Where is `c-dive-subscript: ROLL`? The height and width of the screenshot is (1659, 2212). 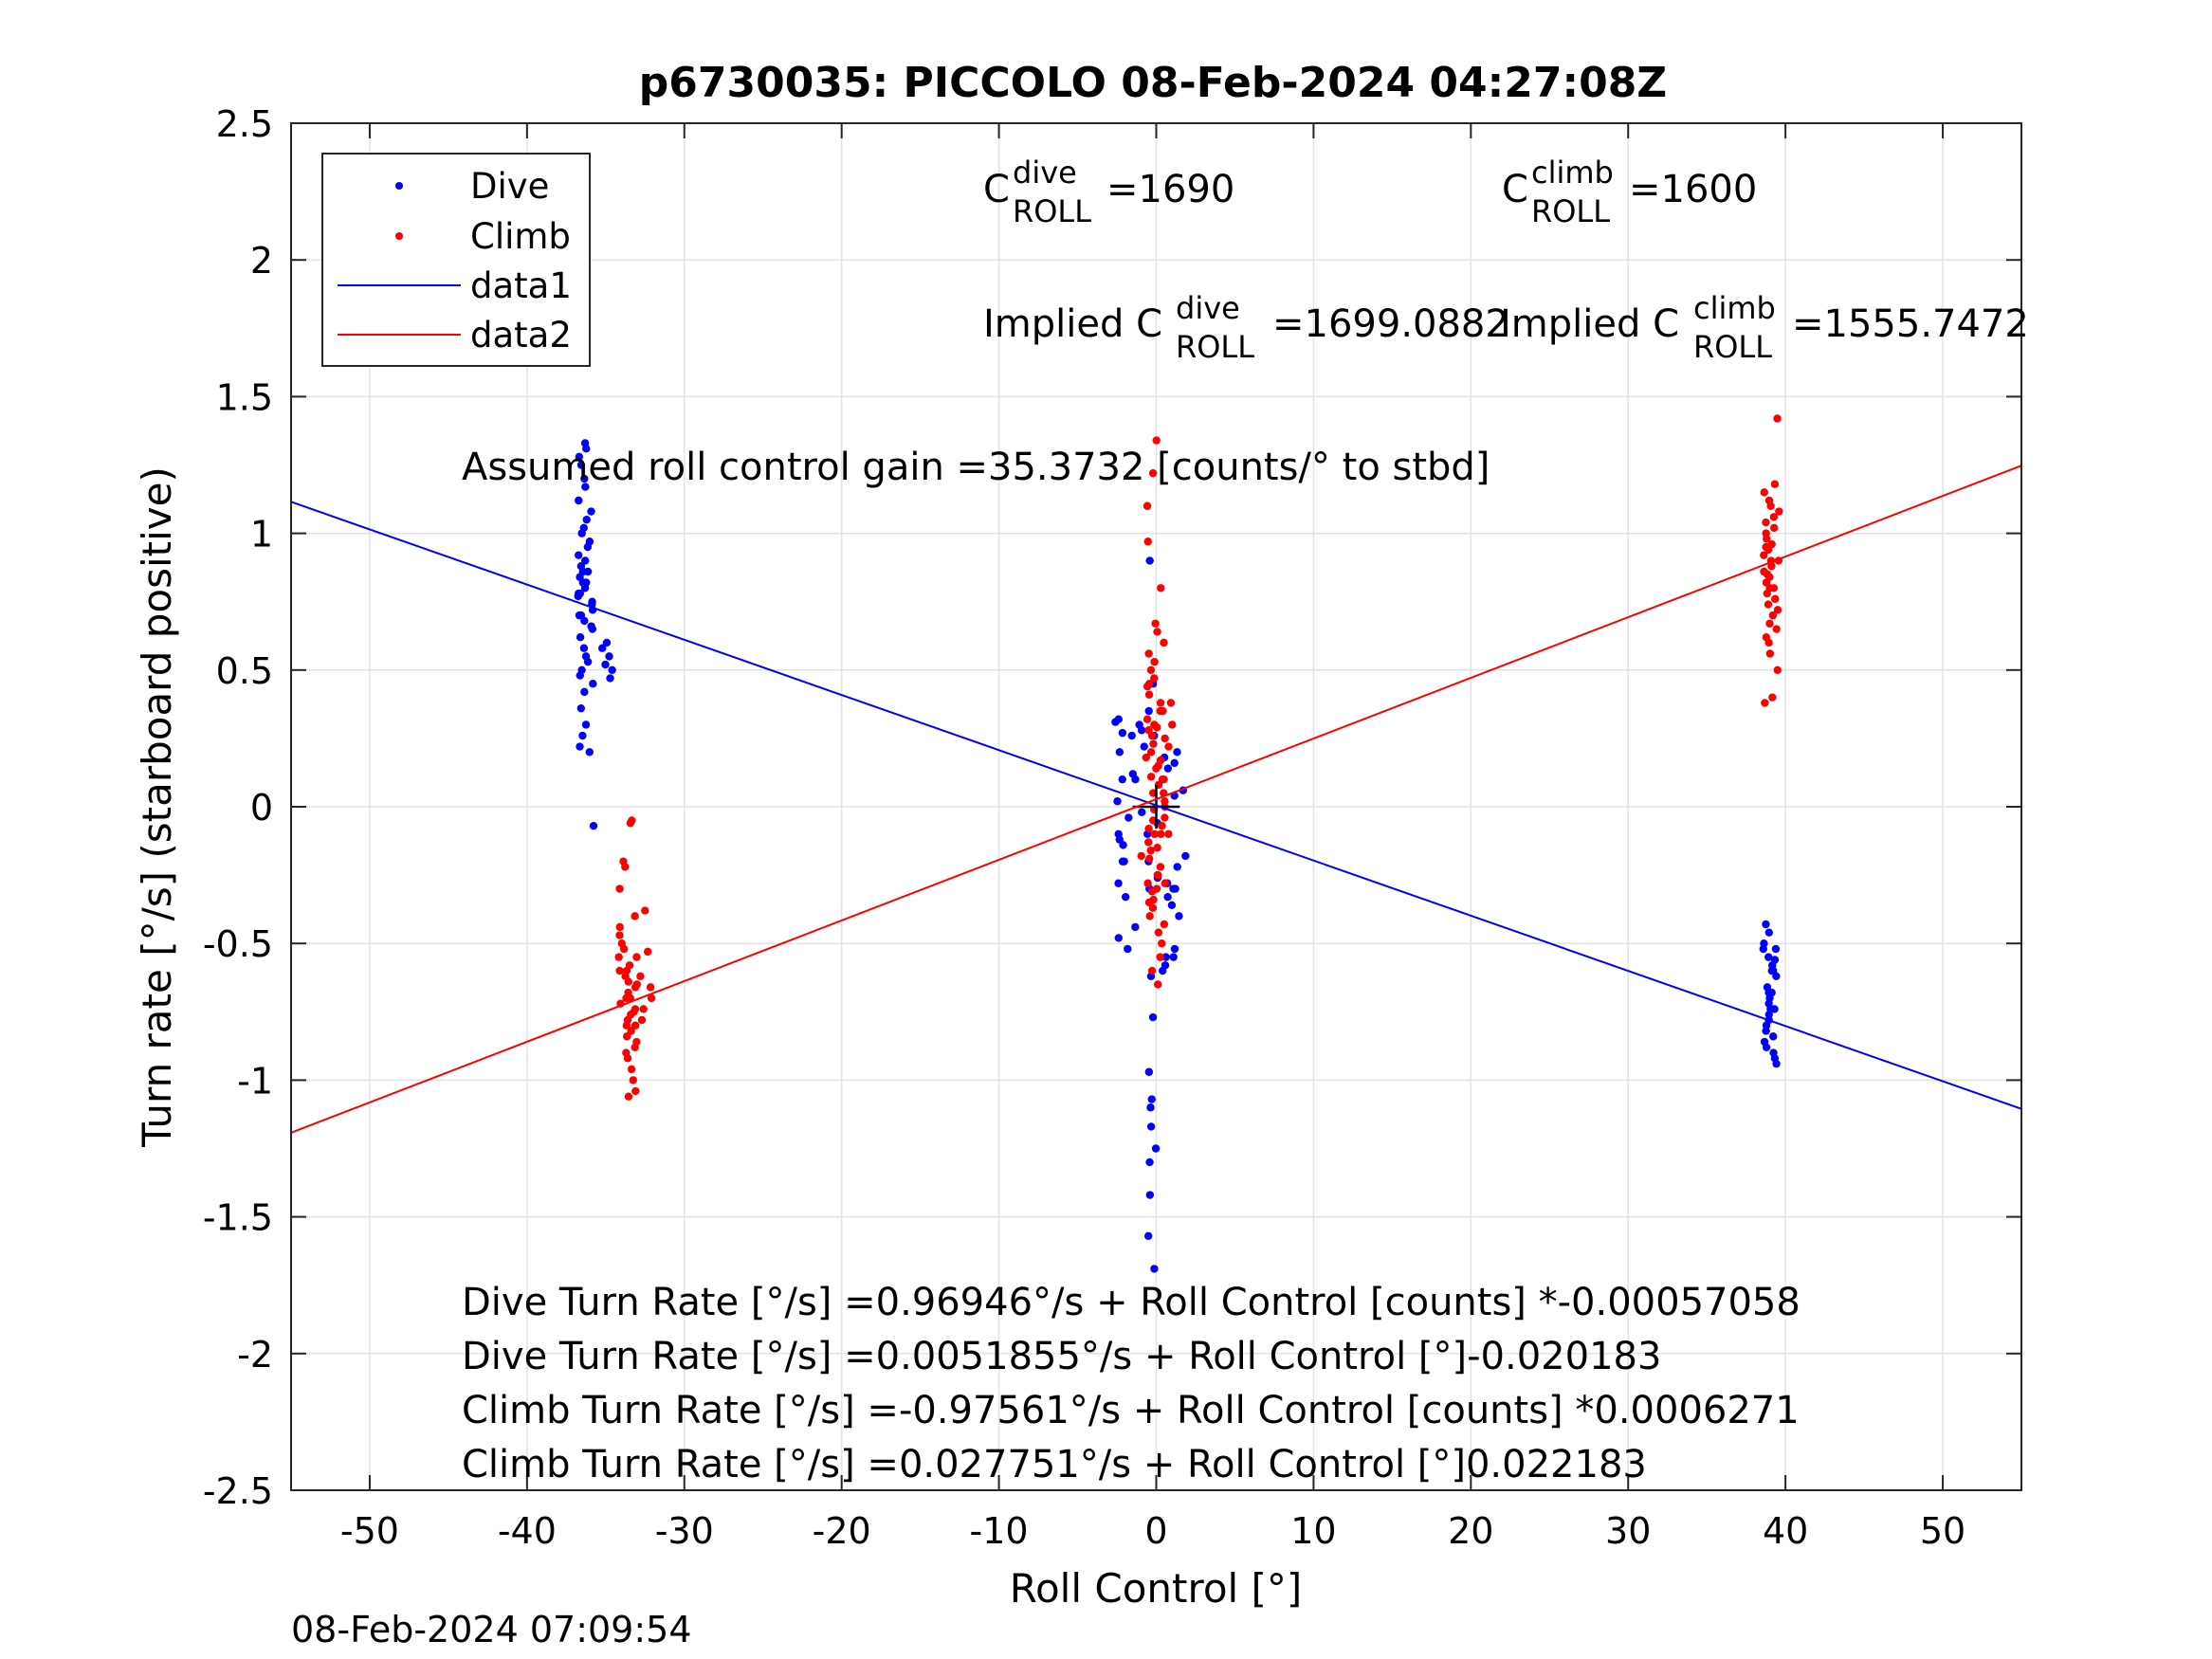
c-dive-subscript: ROLL is located at coordinates (1052, 211).